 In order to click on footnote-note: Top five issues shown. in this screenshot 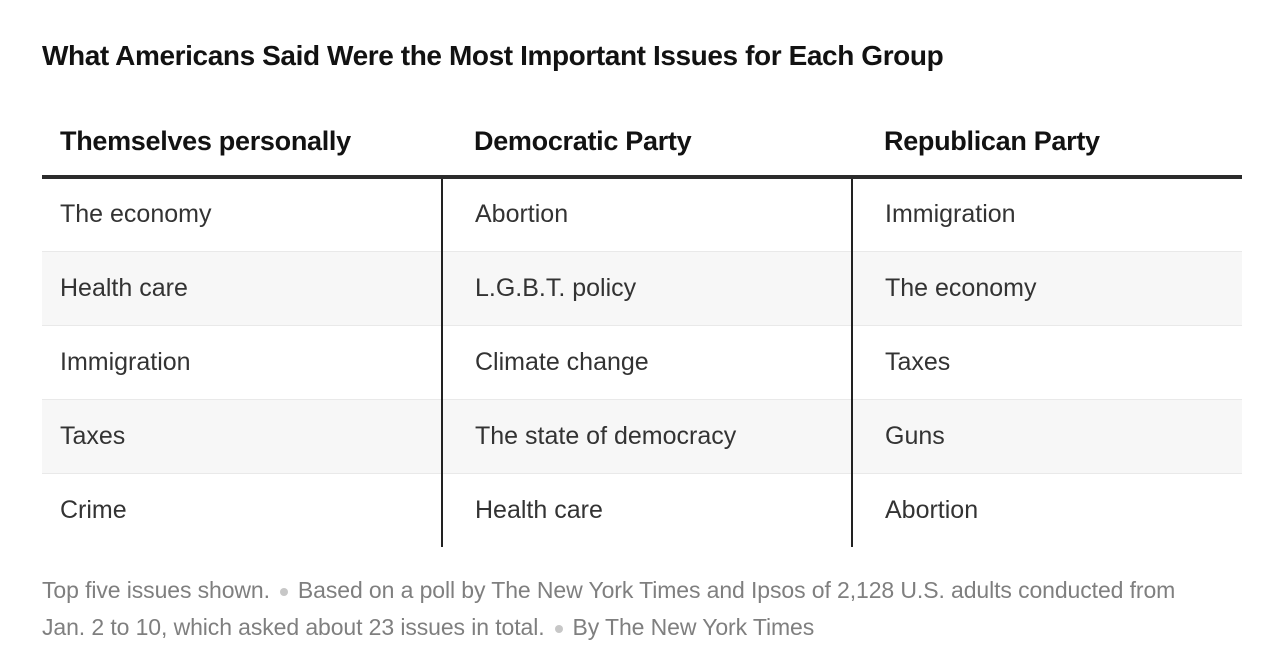, I will do `click(156, 590)`.